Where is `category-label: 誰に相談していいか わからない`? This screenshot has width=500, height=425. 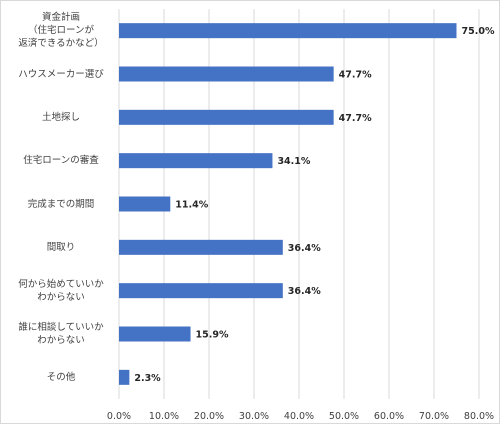 category-label: 誰に相談していいか わからない is located at coordinates (61, 334).